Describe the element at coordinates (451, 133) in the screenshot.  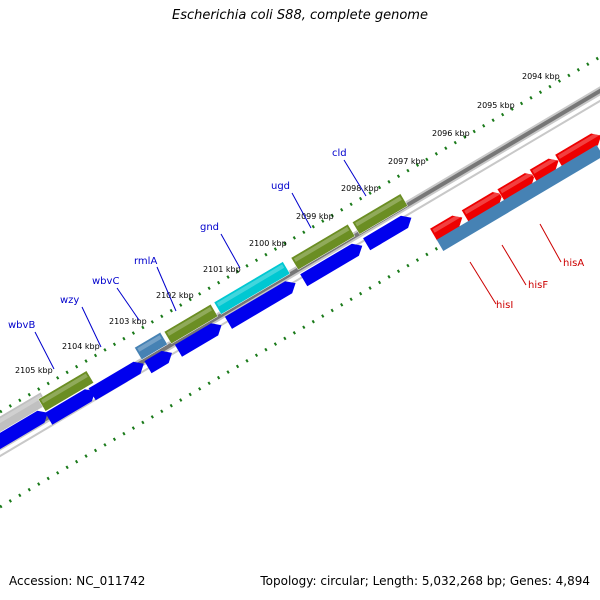
I see `scale-label: 2096 kbp` at that location.